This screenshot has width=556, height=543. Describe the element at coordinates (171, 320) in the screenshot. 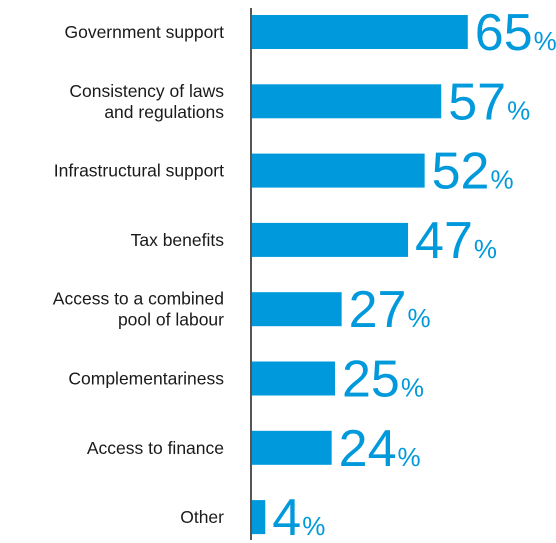

I see `category-label: pool of labour` at that location.